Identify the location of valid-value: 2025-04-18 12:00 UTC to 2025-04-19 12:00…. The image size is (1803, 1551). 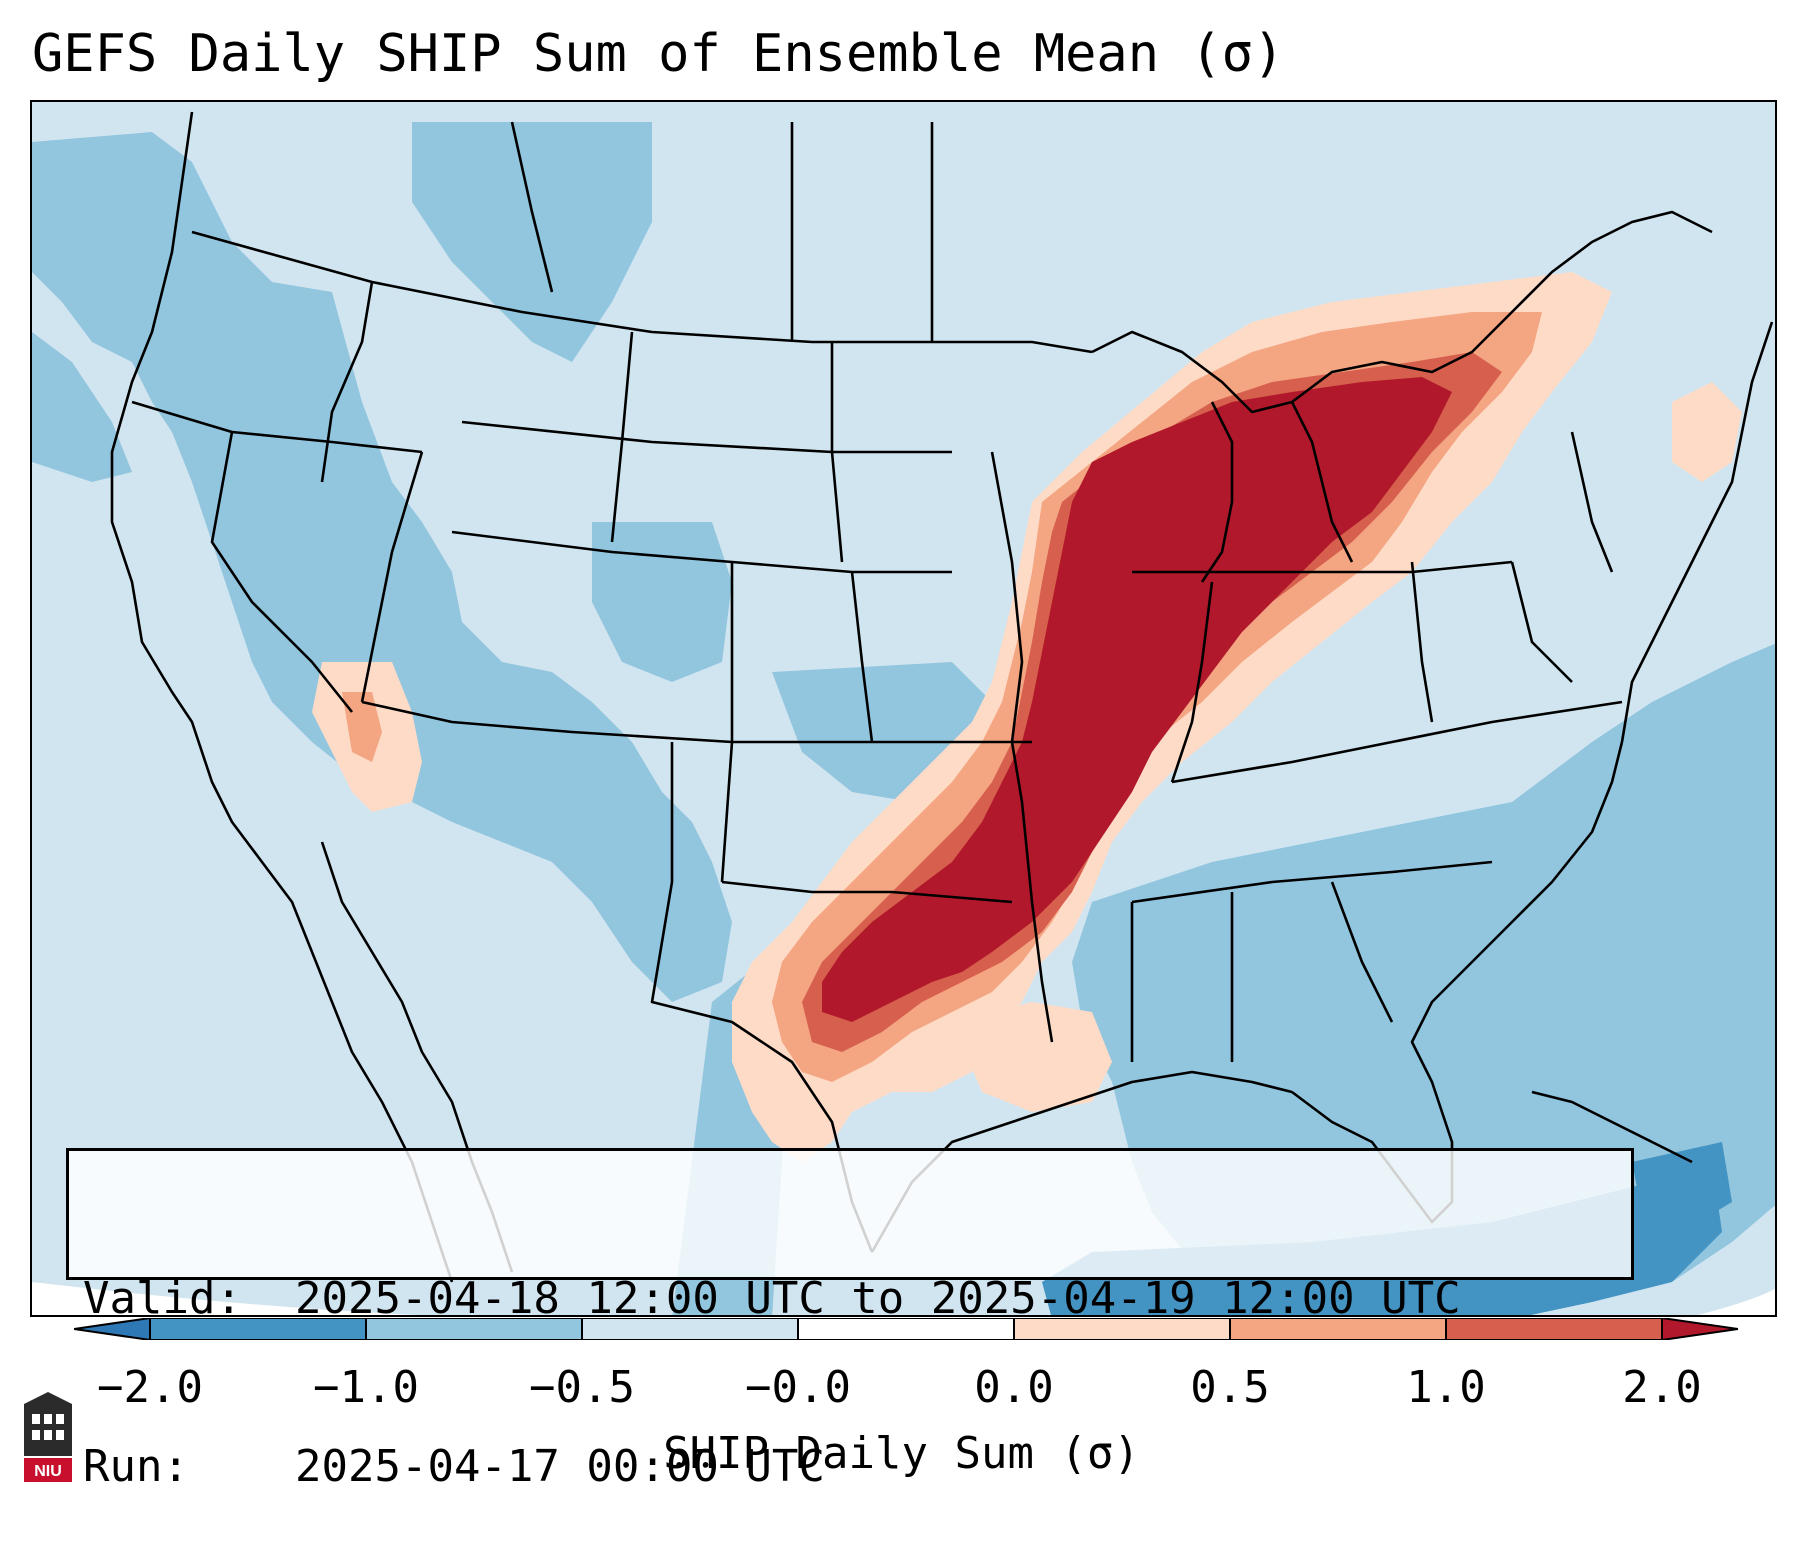
(878, 1298).